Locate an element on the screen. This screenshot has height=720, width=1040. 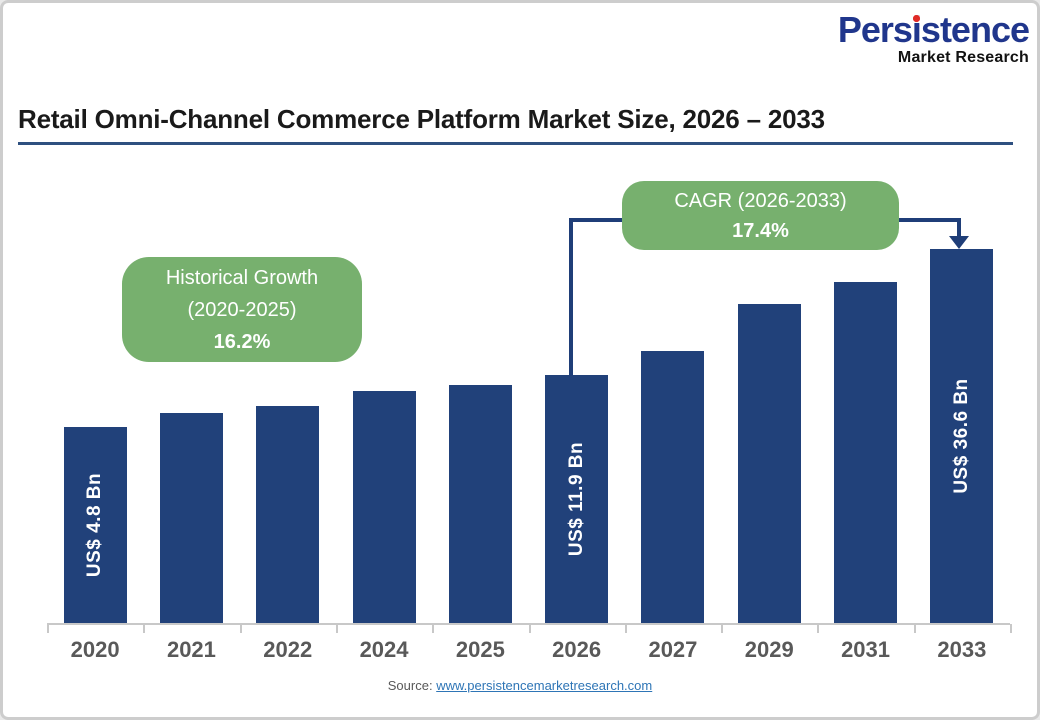
bar-2021 is located at coordinates (191, 518).